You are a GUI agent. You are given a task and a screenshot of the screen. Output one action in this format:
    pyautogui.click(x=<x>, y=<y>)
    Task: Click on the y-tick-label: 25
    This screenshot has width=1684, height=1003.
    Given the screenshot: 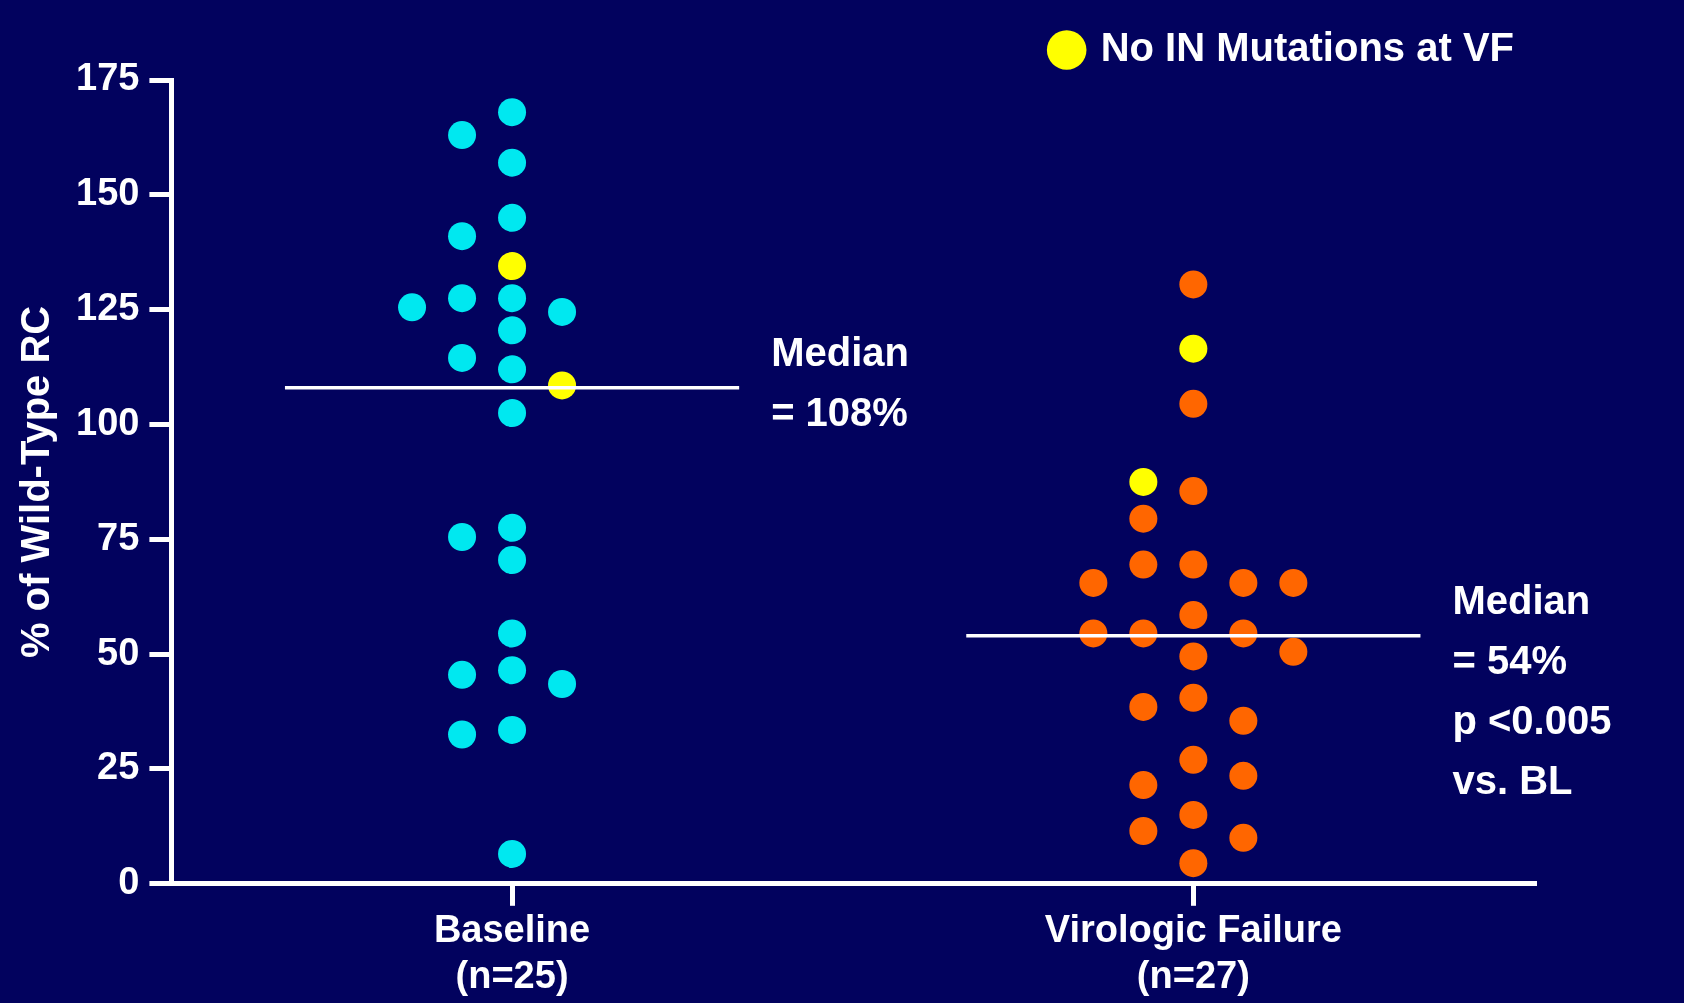 What is the action you would take?
    pyautogui.click(x=118, y=766)
    